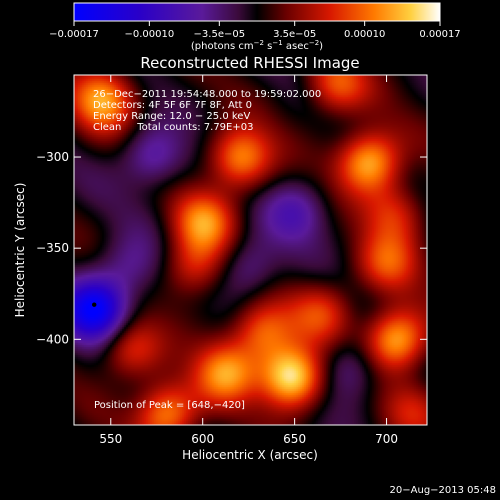 Image resolution: width=500 pixels, height=500 pixels. What do you see at coordinates (149, 34) in the screenshot?
I see `colorbar-tick-label: −0.00010` at bounding box center [149, 34].